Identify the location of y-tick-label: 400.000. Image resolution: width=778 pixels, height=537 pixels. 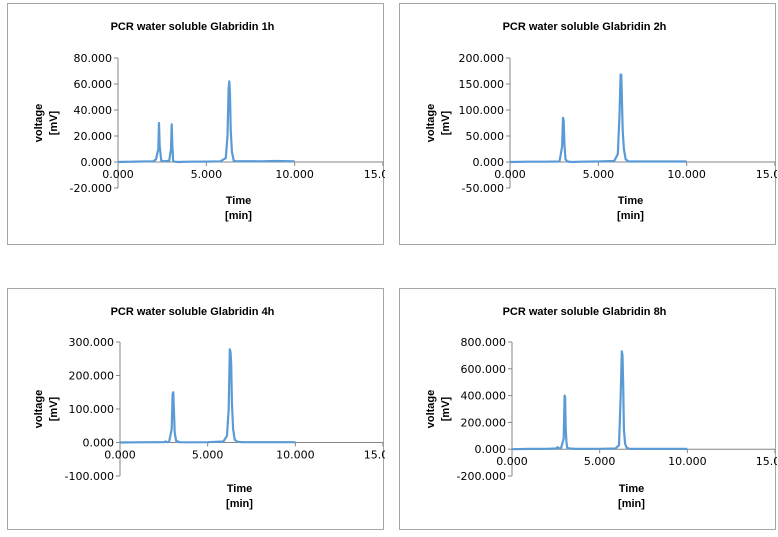
(484, 396).